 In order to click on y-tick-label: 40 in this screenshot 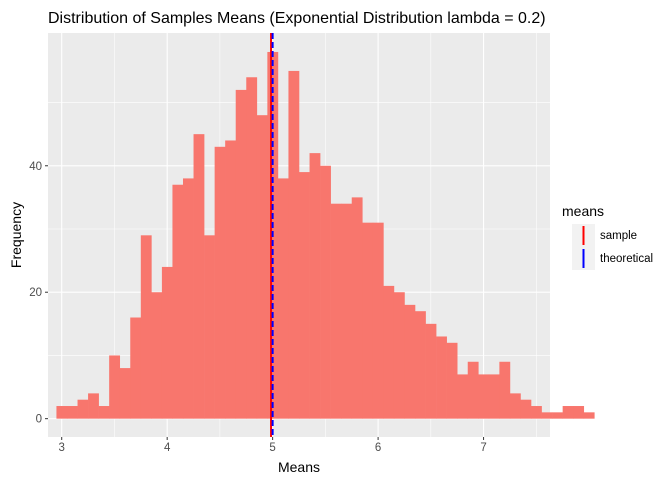, I will do `click(35, 167)`.